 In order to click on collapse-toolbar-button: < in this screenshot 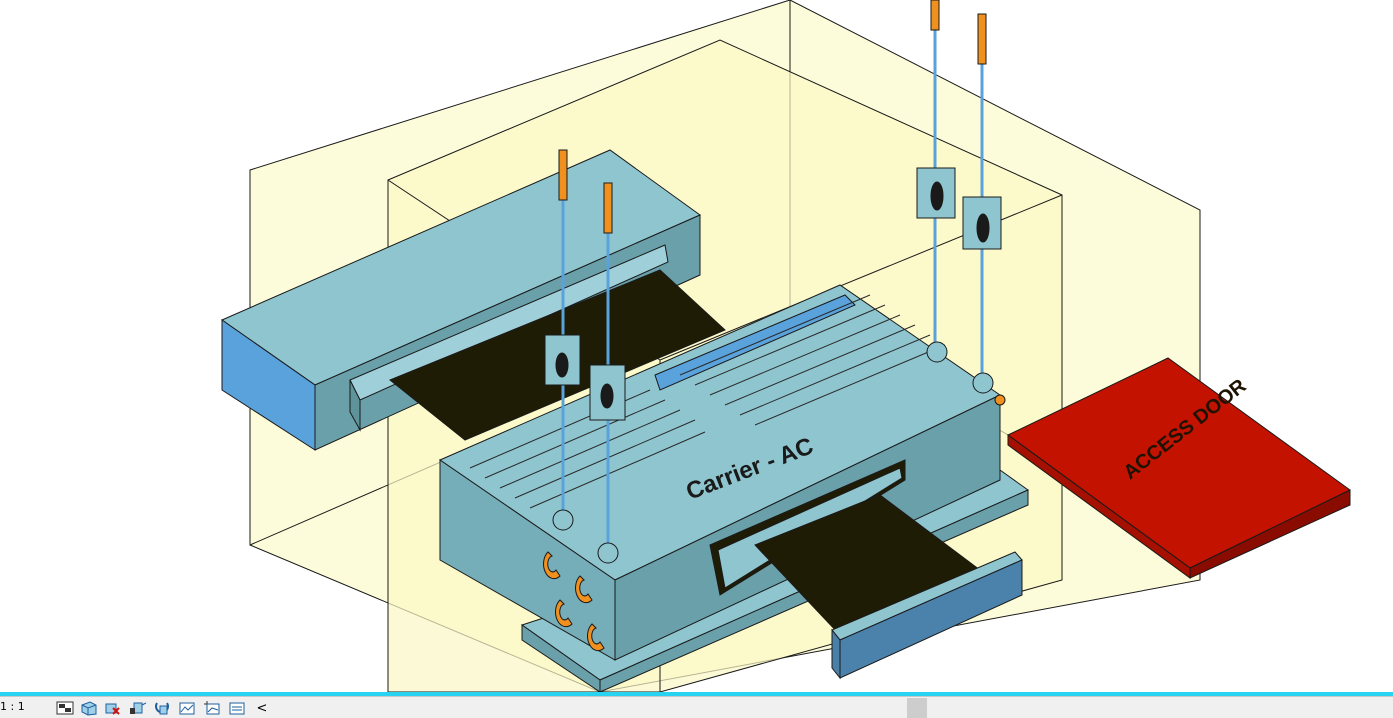, I will do `click(262, 708)`.